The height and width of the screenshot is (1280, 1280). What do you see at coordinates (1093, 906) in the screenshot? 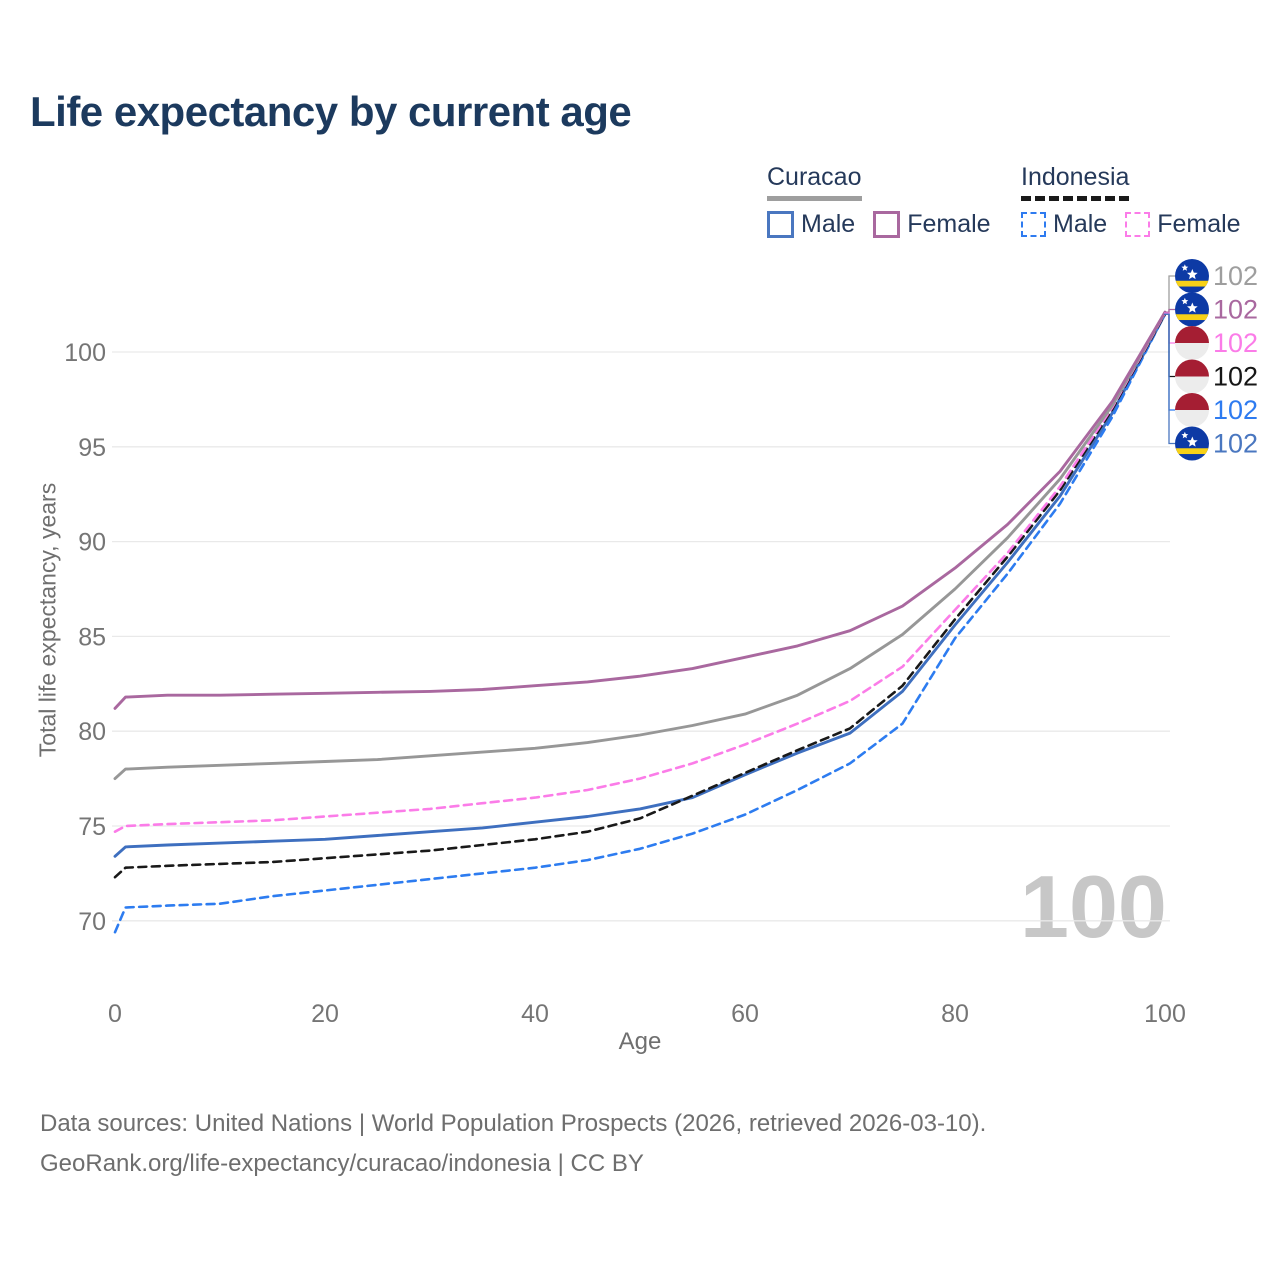
I see `watermark-100: 100` at bounding box center [1093, 906].